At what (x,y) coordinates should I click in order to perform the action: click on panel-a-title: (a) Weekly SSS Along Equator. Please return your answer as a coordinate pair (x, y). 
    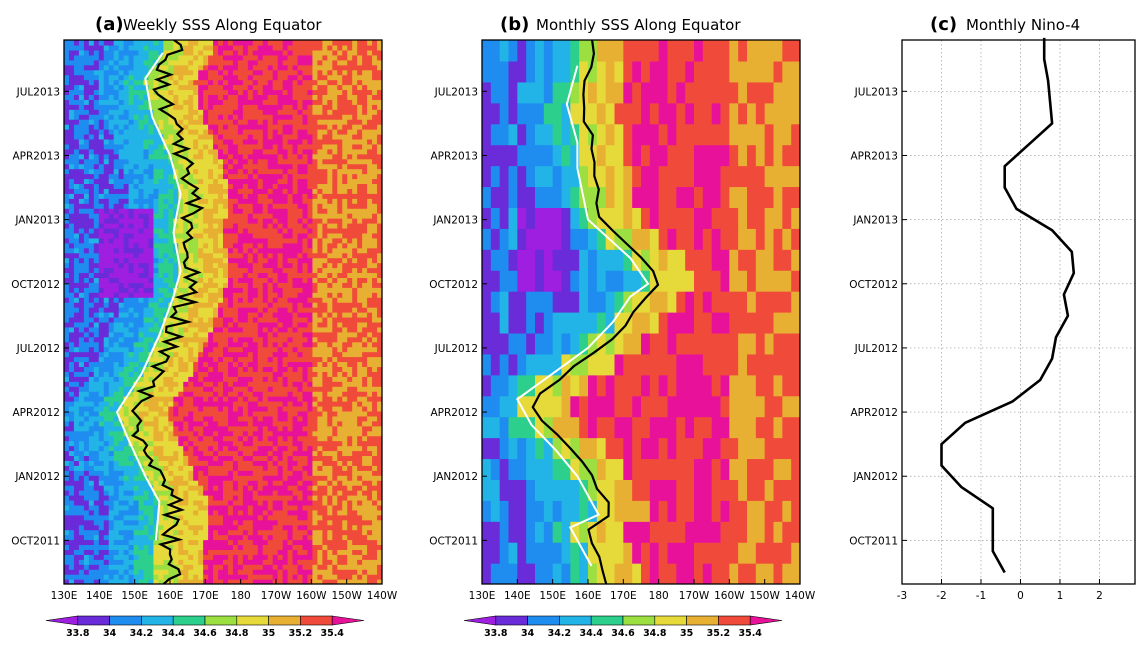
    Looking at the image, I should click on (208, 24).